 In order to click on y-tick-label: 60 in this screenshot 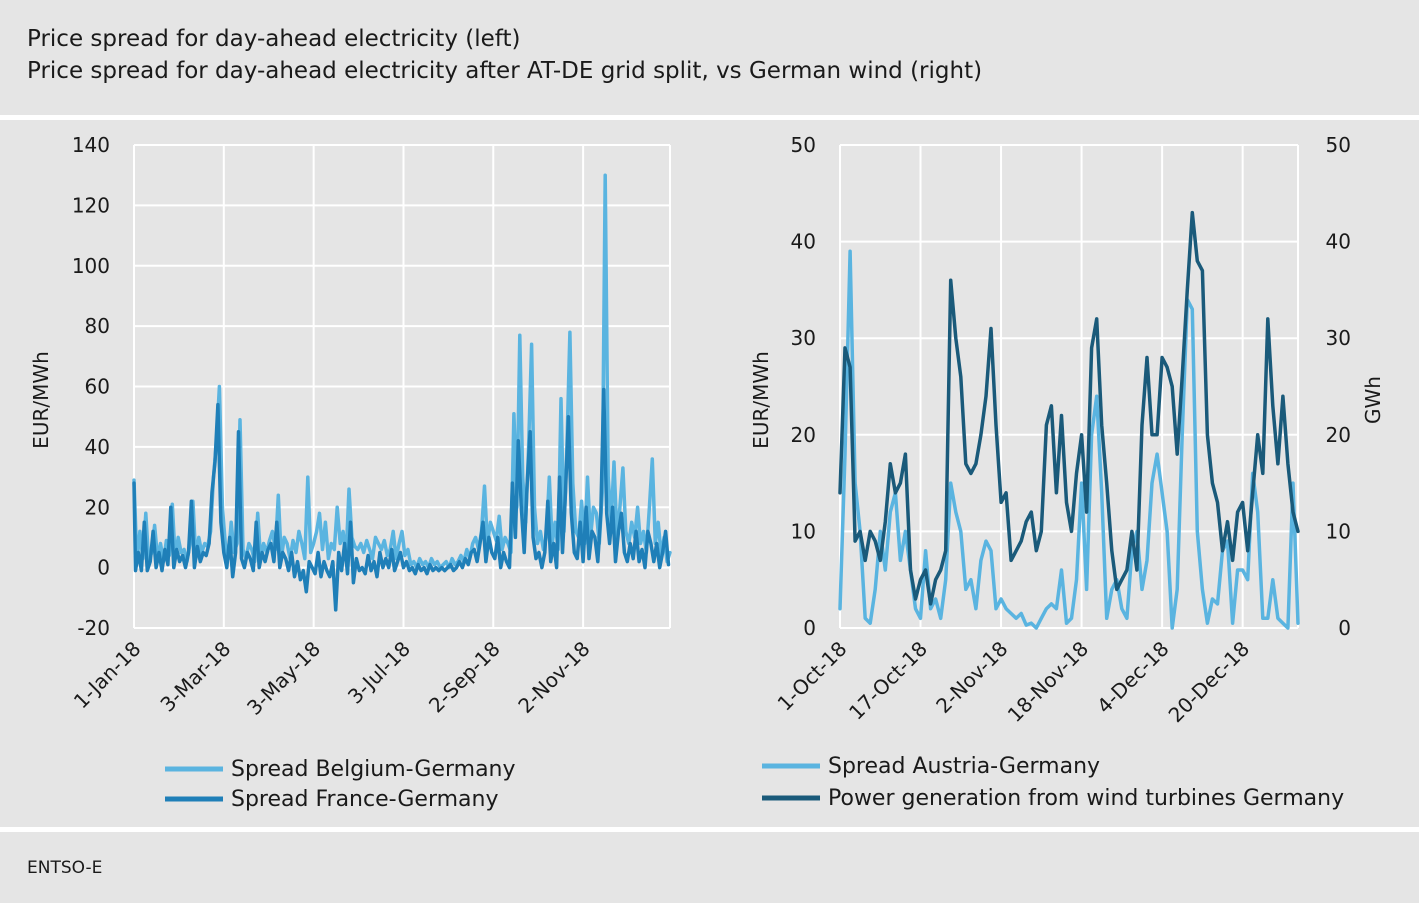, I will do `click(97, 387)`.